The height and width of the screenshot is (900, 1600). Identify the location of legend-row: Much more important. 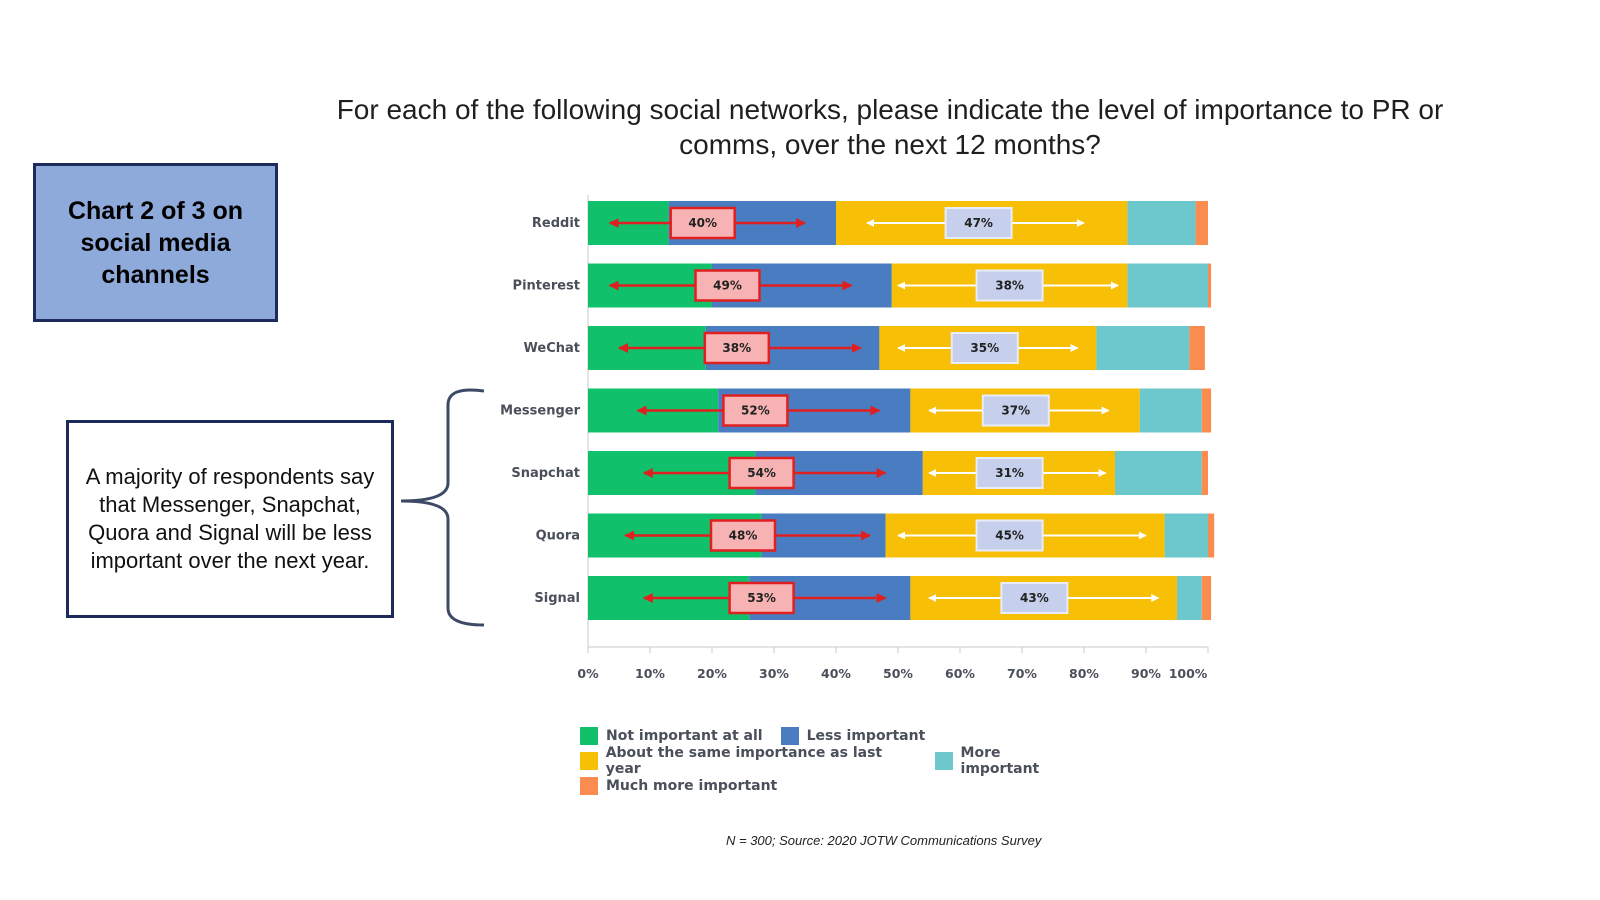
(840, 785).